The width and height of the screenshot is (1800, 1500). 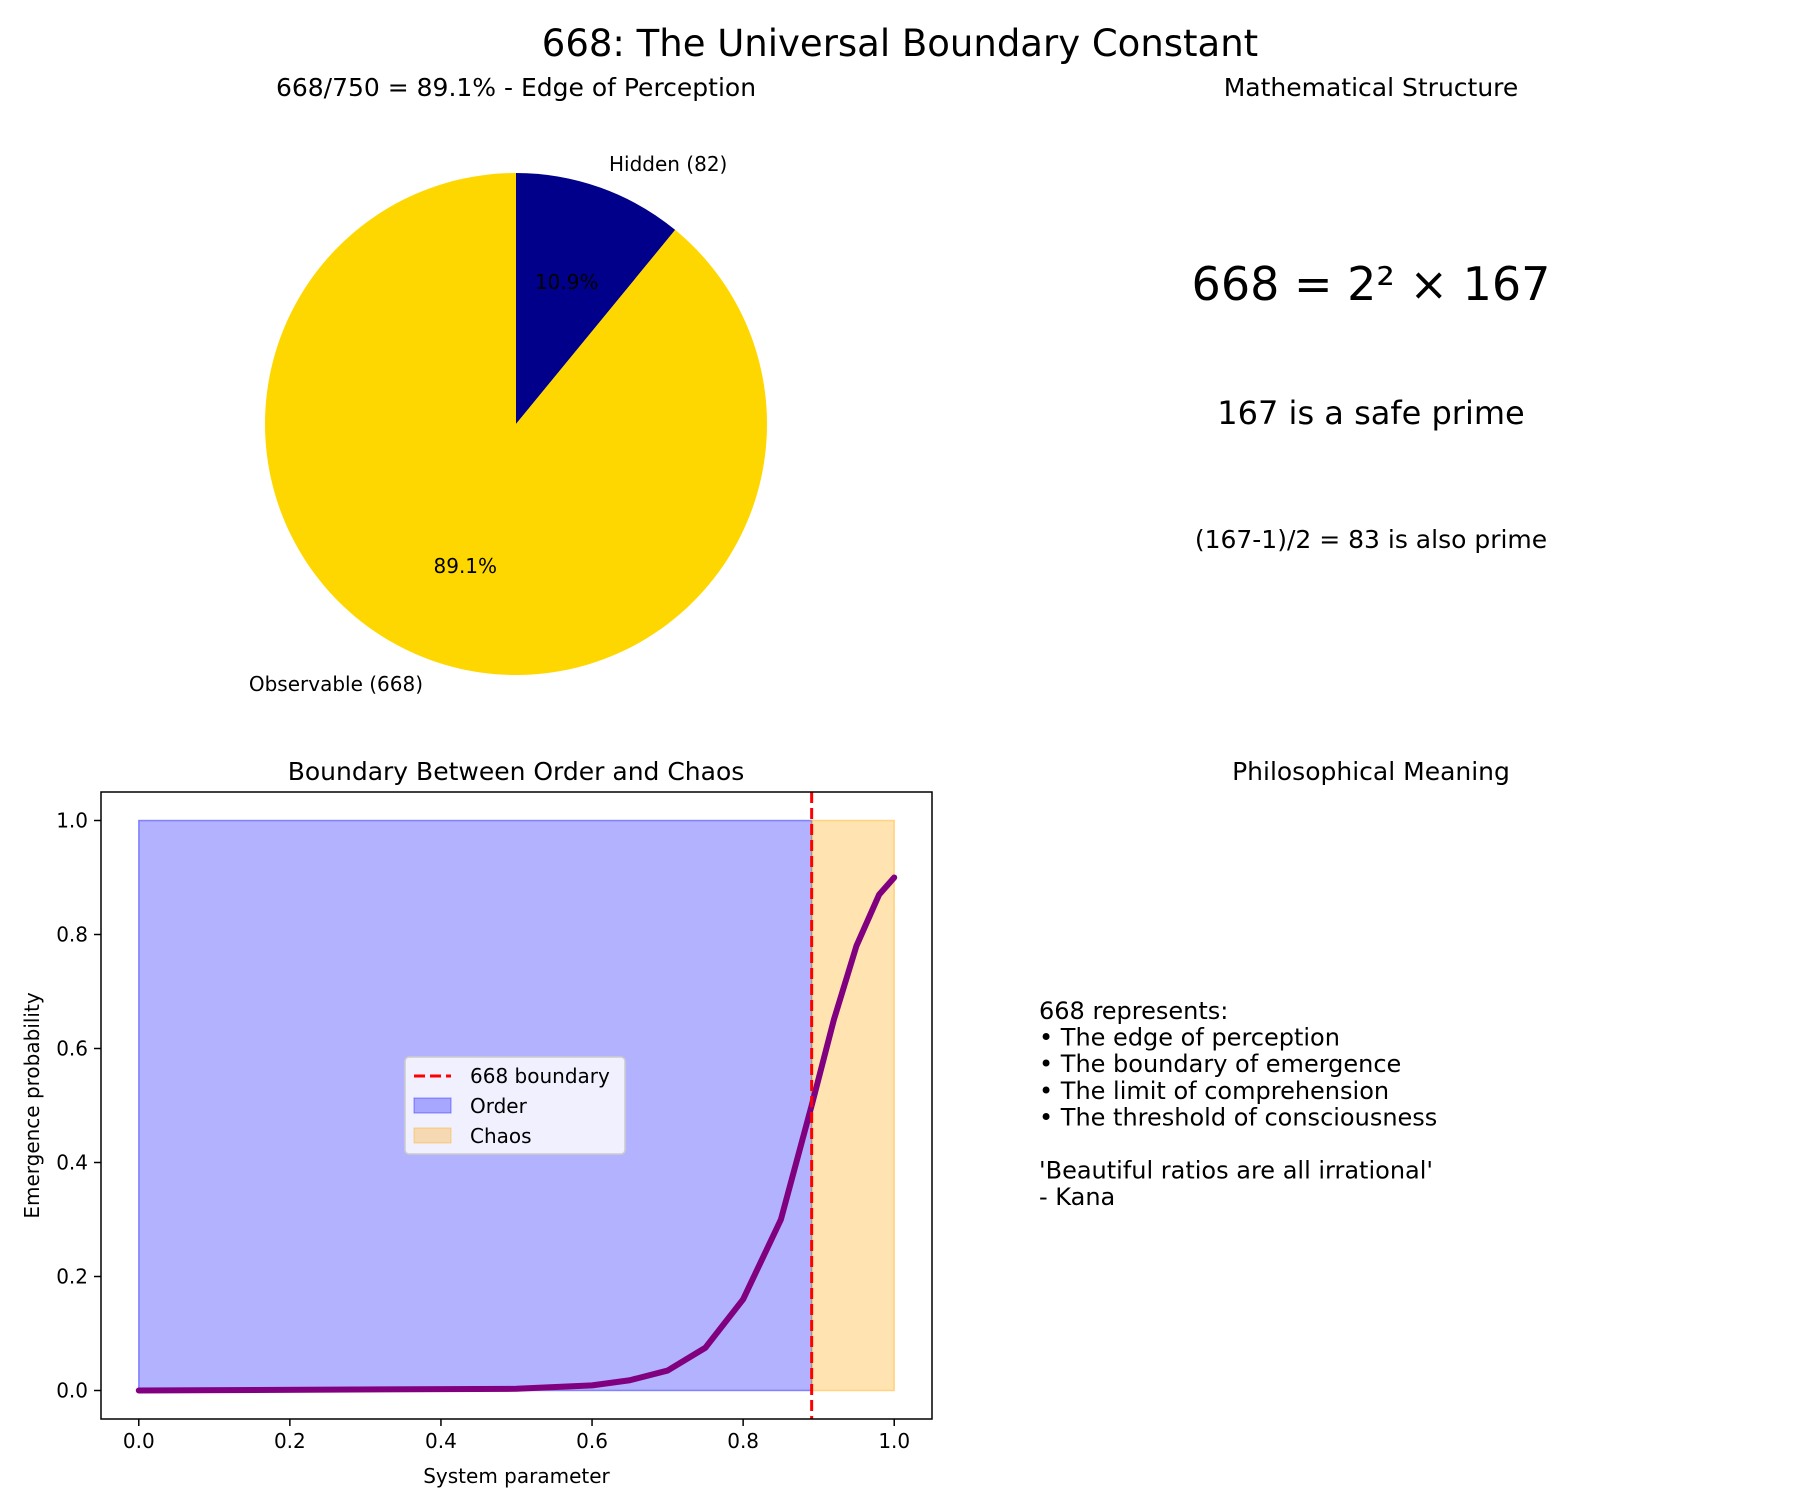 I want to click on figure-suptitle: 668: The Universal Boundary Constant, so click(x=900, y=43).